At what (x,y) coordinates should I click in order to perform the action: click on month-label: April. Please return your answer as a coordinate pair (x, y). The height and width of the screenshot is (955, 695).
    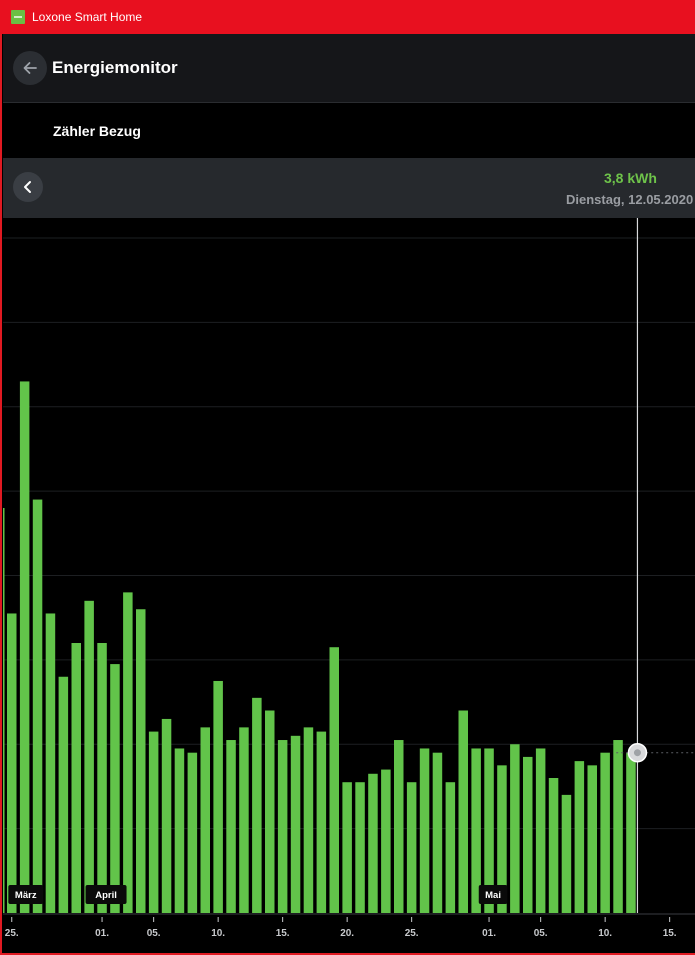
    Looking at the image, I should click on (106, 895).